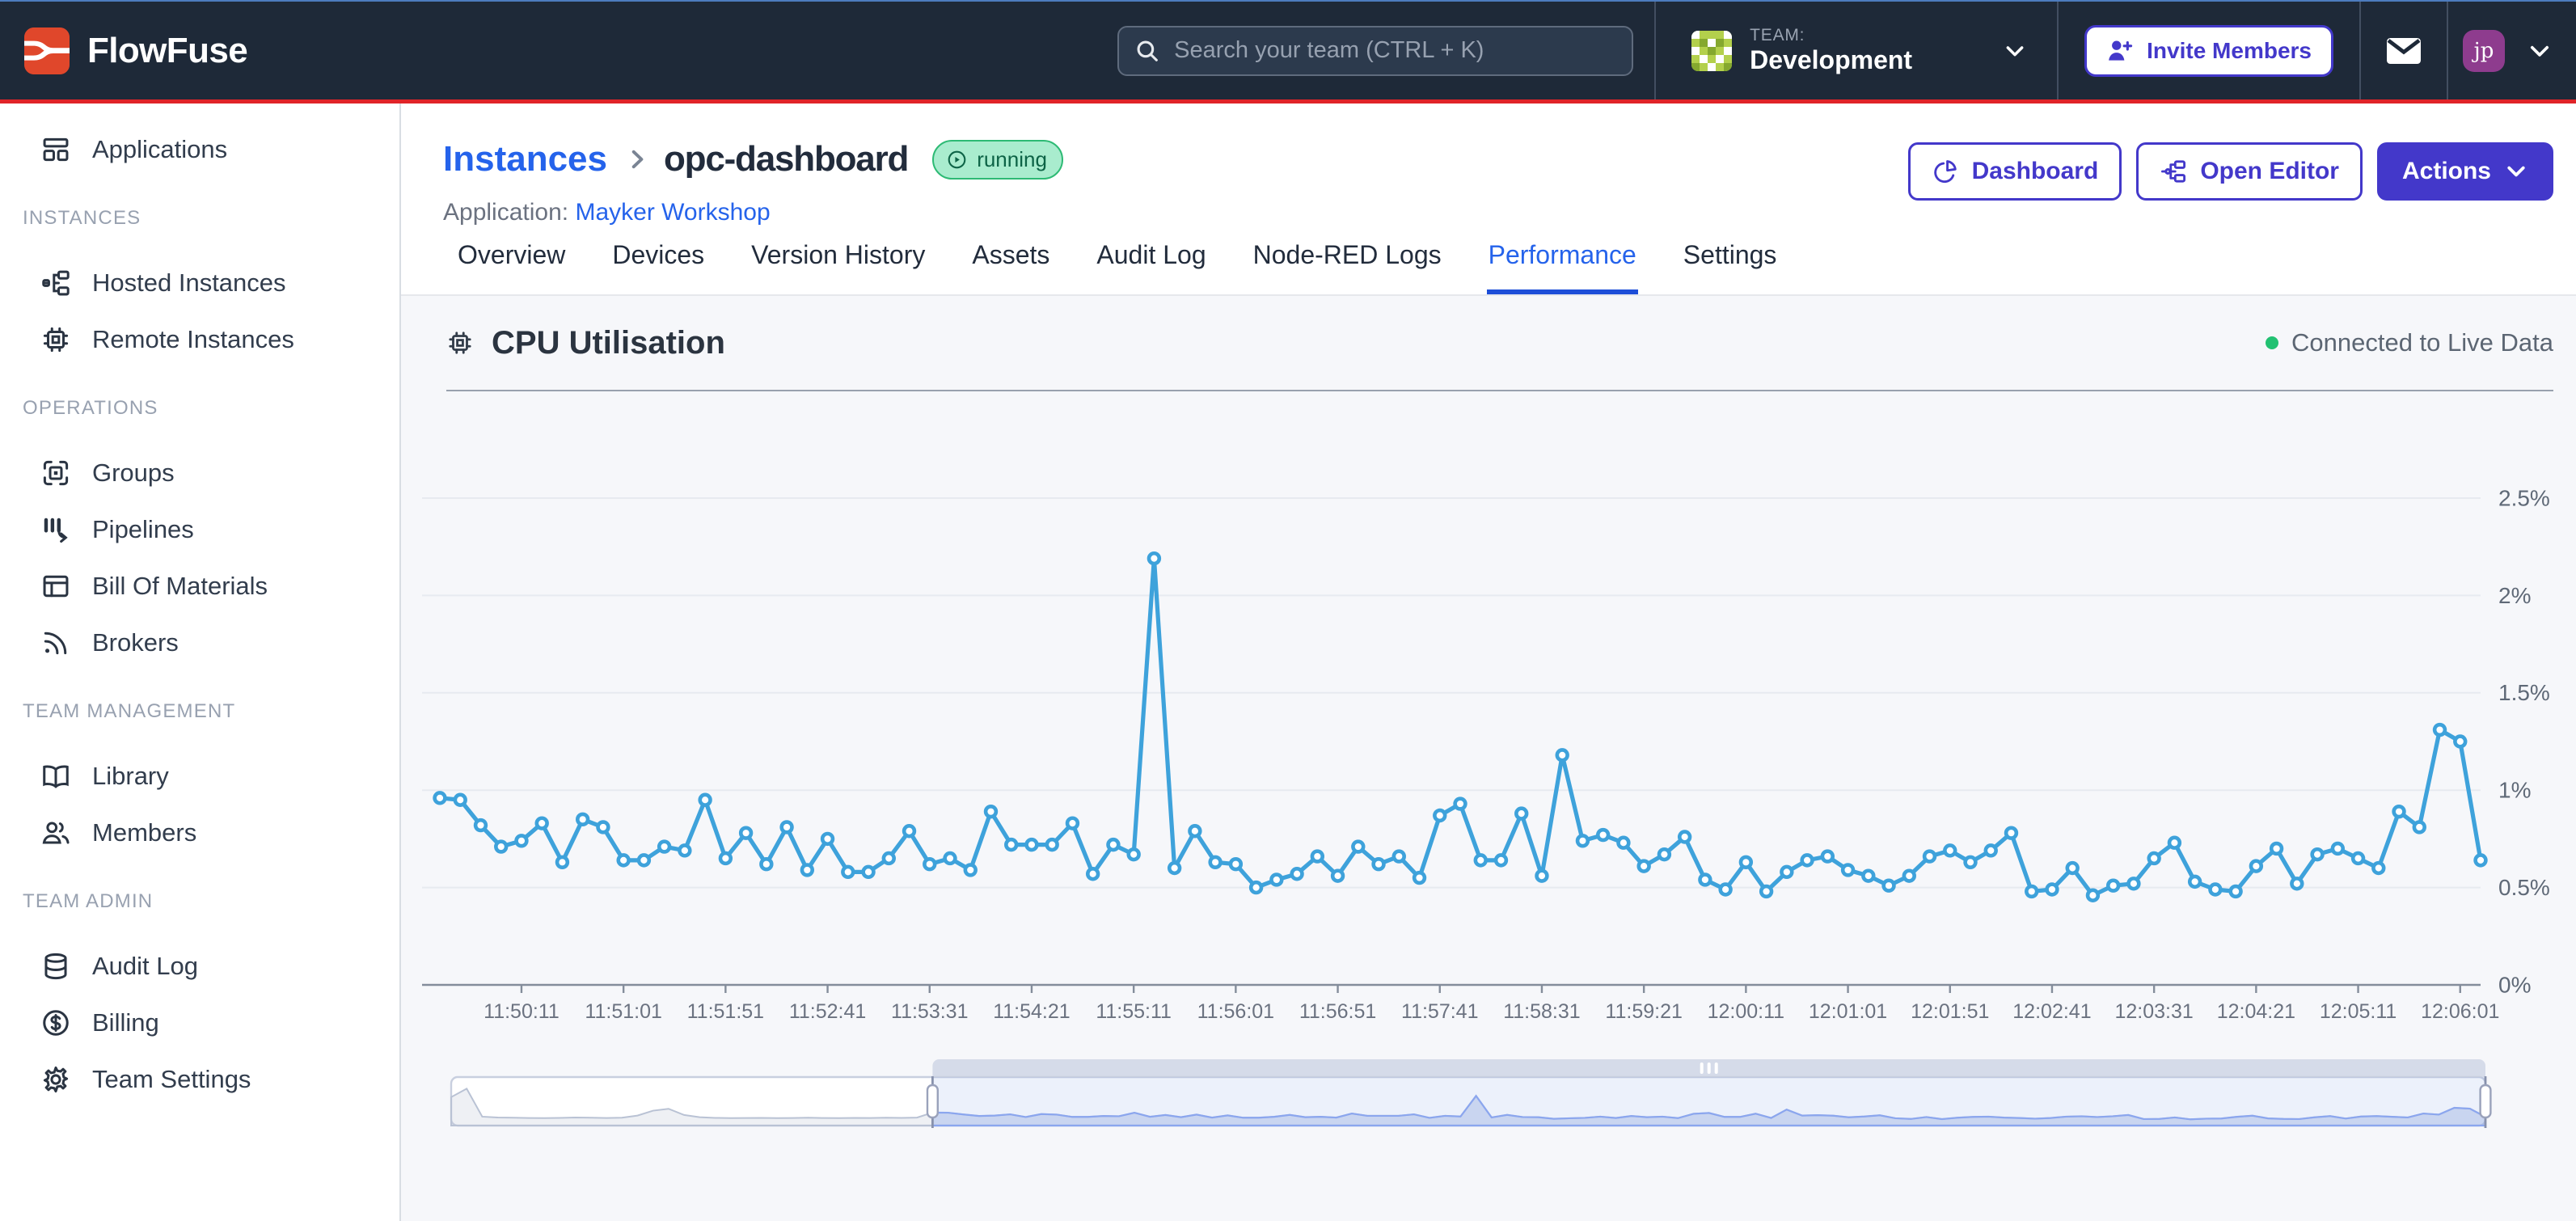  I want to click on sidebar-item-bill-of-materials: Bill Of Materials, so click(199, 586).